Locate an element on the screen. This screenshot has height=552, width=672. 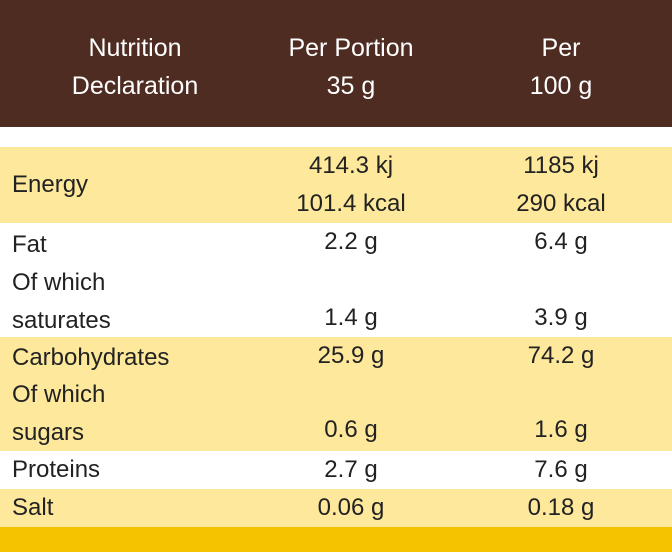
table-row-saturates: Of which saturates 1.4 g 3.9 g is located at coordinates (336, 299).